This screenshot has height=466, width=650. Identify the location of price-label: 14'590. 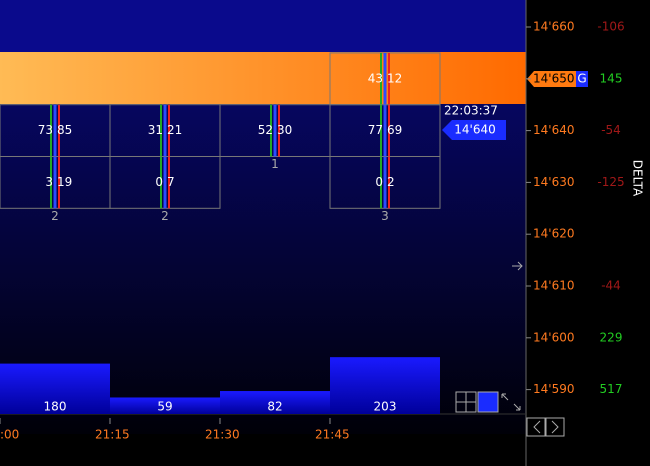
(553, 389).